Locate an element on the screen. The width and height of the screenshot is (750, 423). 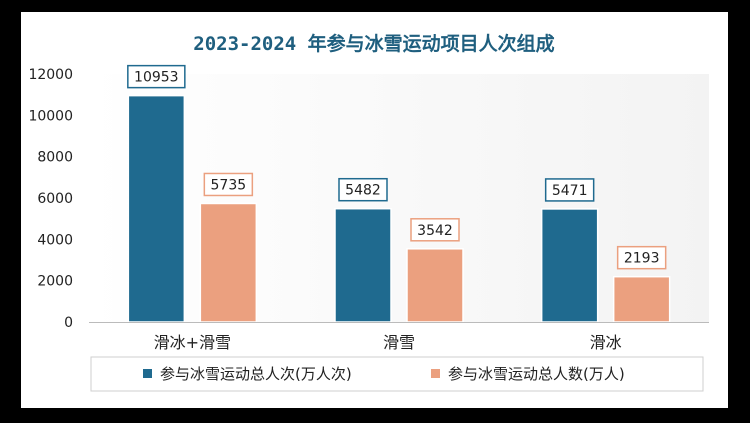
y-tick-label: 6000 is located at coordinates (55, 199).